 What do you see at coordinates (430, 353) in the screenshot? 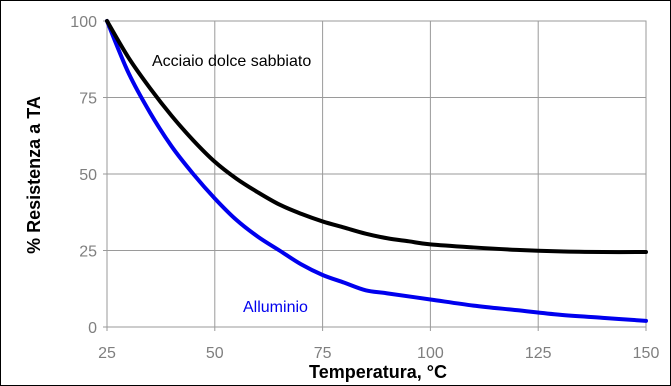
I see `x-tick-label: 100` at bounding box center [430, 353].